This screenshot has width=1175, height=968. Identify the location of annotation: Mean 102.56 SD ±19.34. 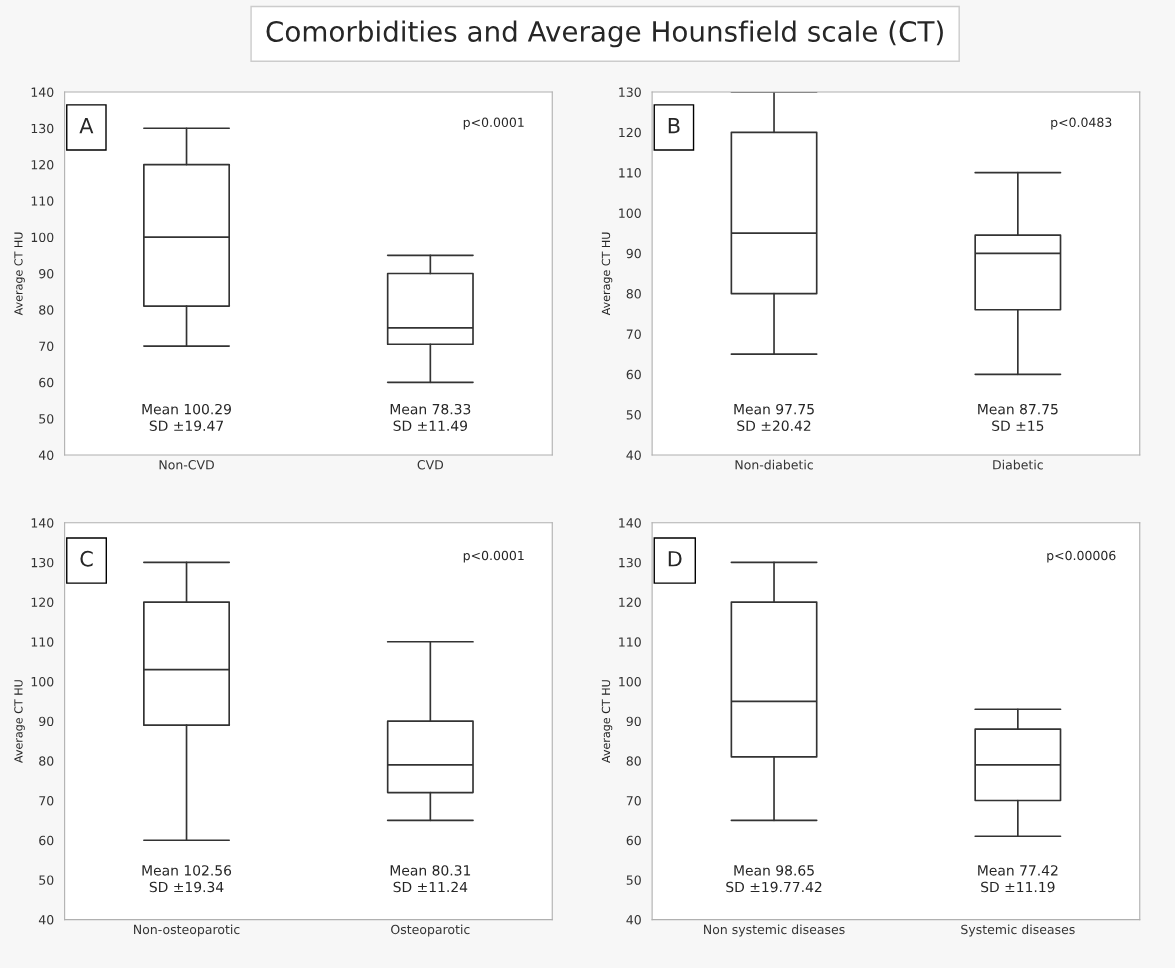
(187, 879).